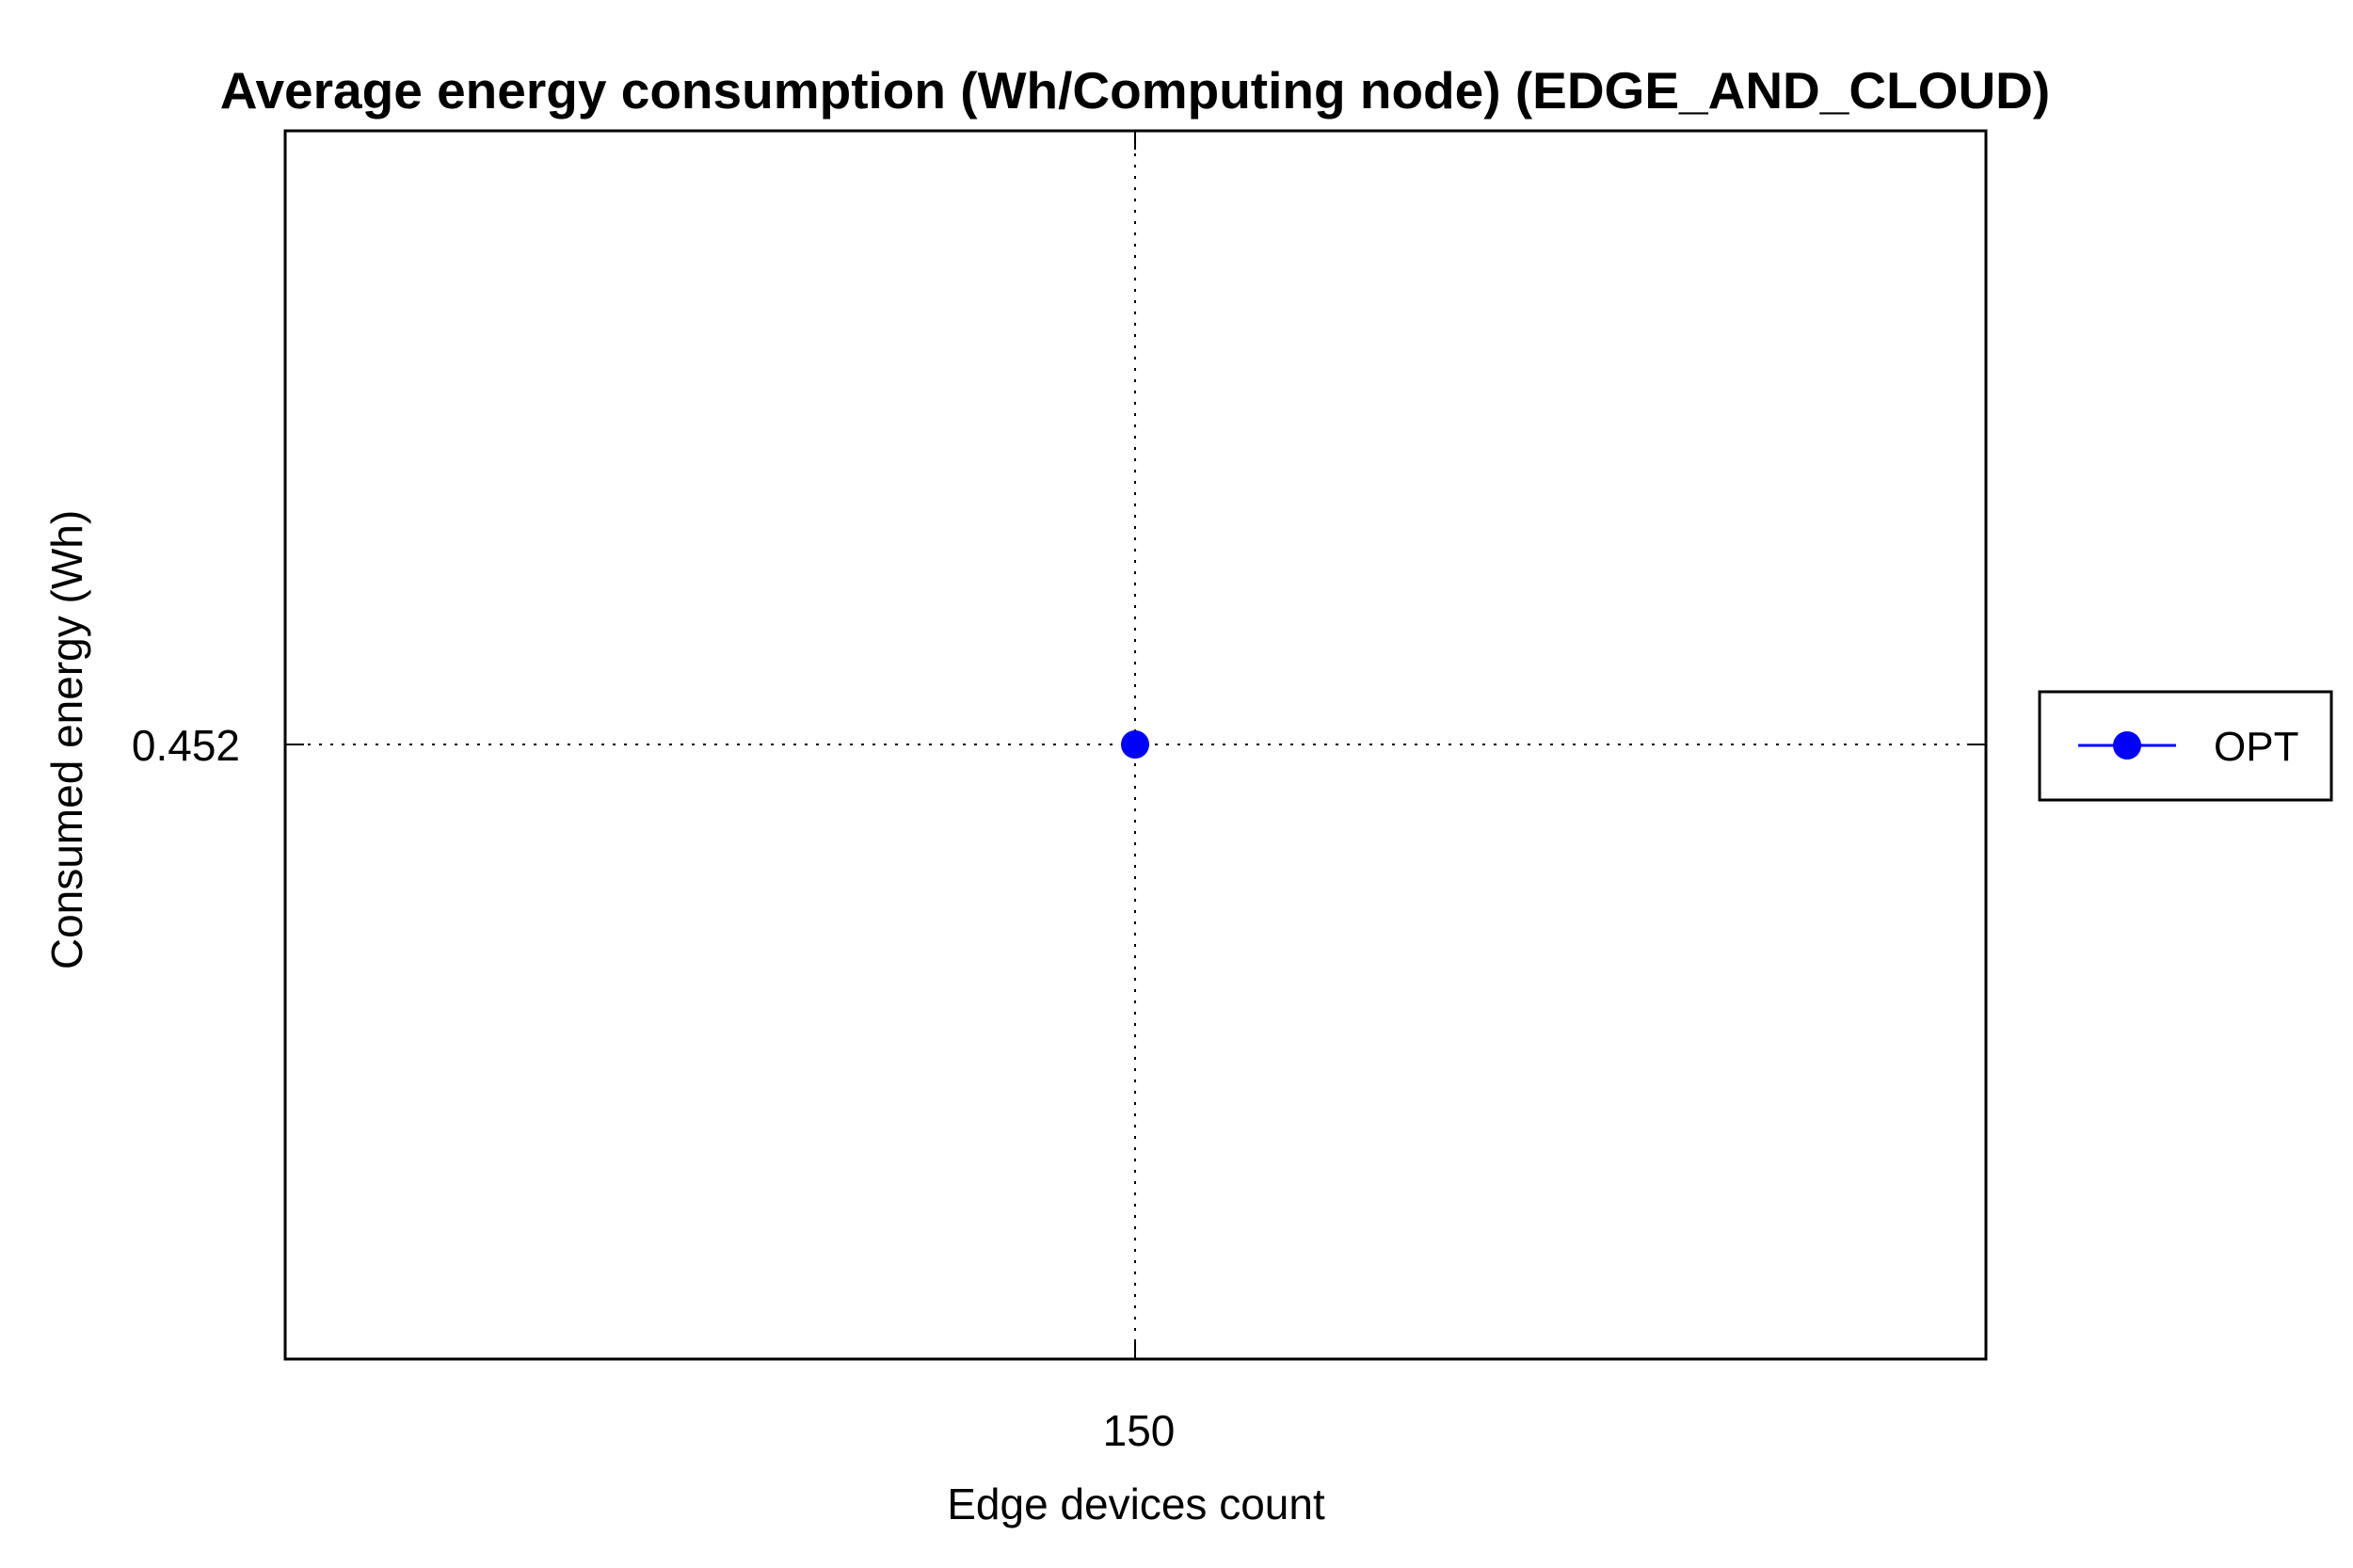 The width and height of the screenshot is (2353, 1568). Describe the element at coordinates (2185, 746) in the screenshot. I see `legend: OPT` at that location.